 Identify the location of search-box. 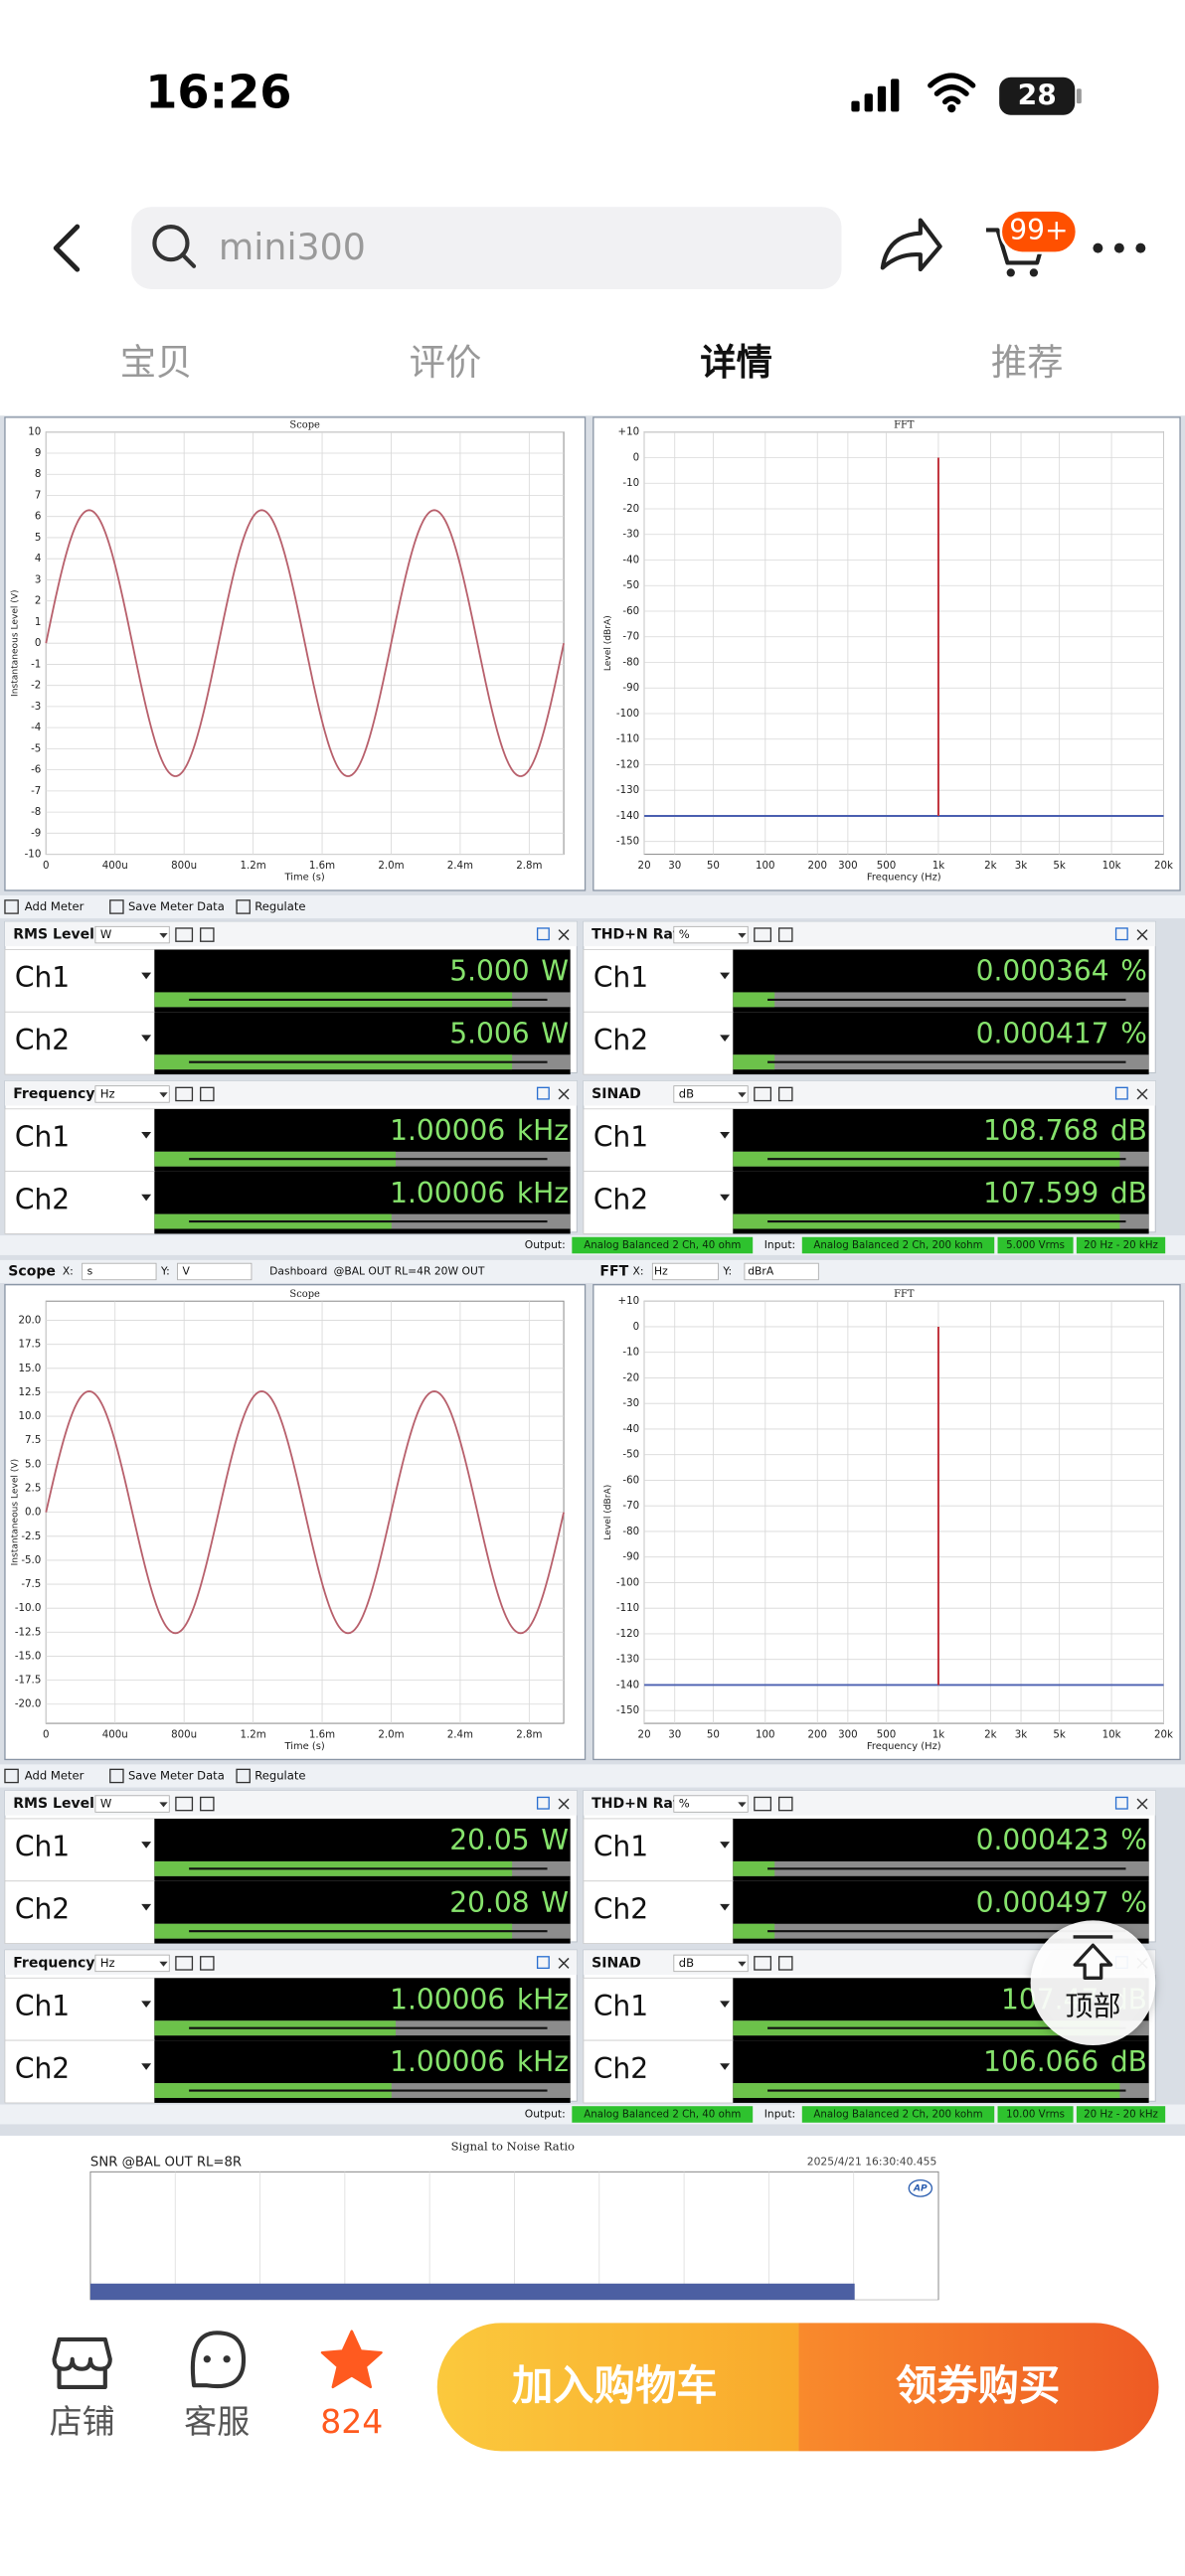
(487, 248).